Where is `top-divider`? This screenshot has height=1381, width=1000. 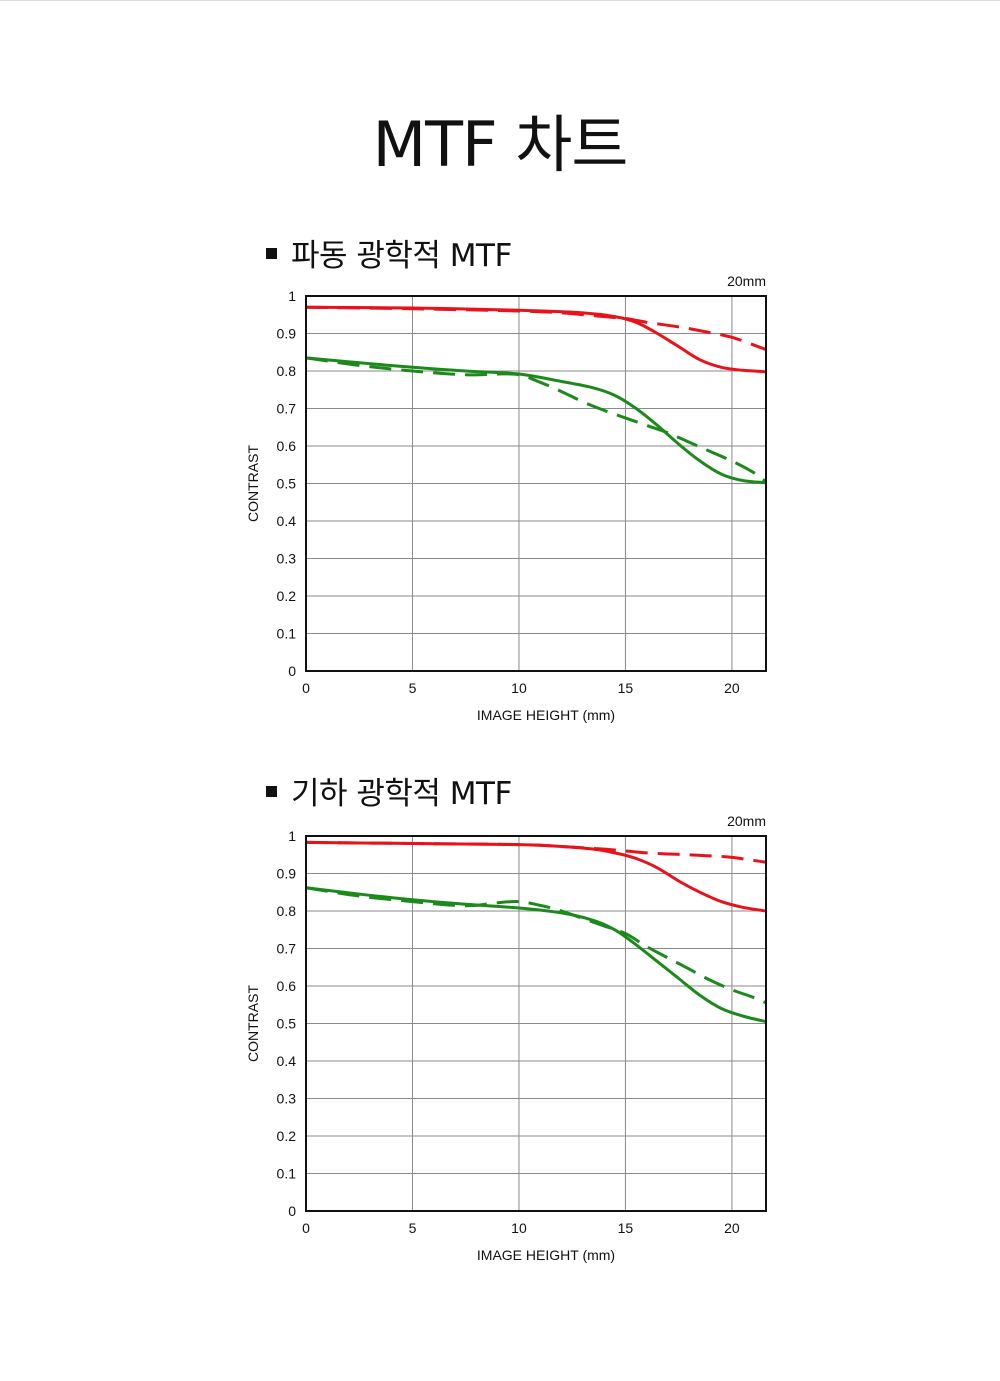 top-divider is located at coordinates (500, 0).